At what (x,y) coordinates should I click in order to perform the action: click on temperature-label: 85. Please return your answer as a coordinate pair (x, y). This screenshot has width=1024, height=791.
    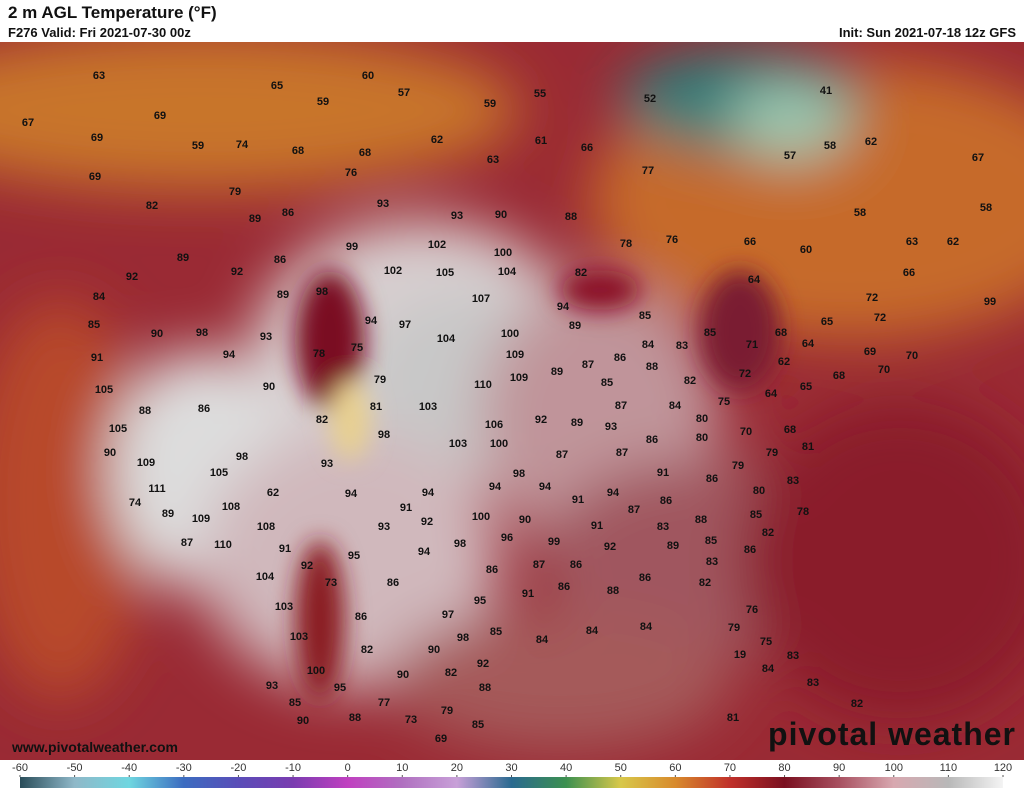
    Looking at the image, I should click on (295, 703).